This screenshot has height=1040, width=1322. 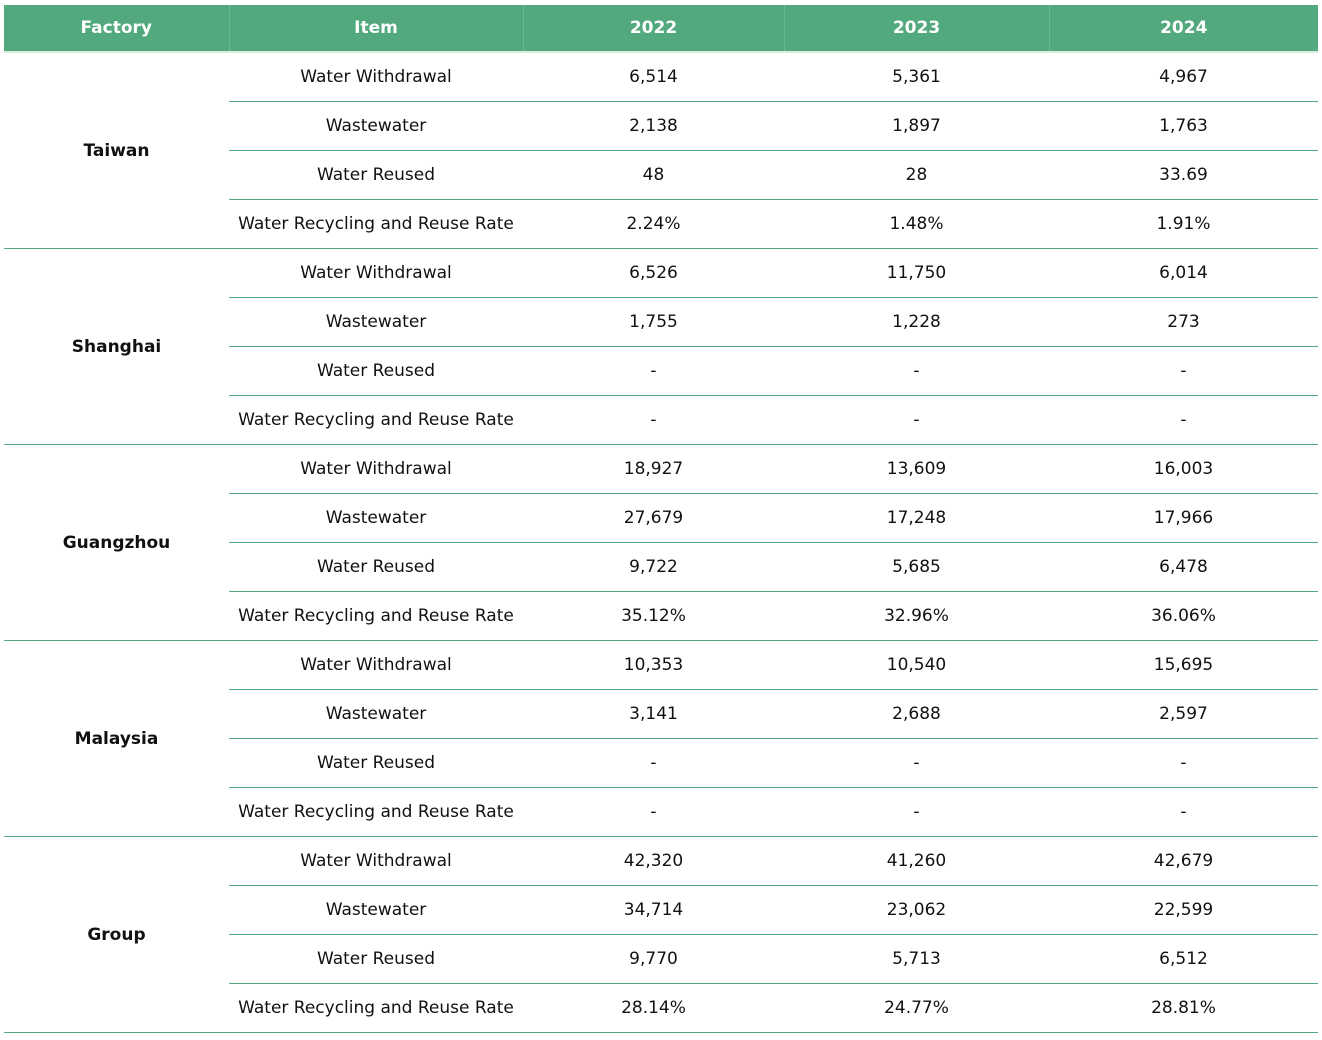 I want to click on value-cell: 11,750, so click(x=916, y=273).